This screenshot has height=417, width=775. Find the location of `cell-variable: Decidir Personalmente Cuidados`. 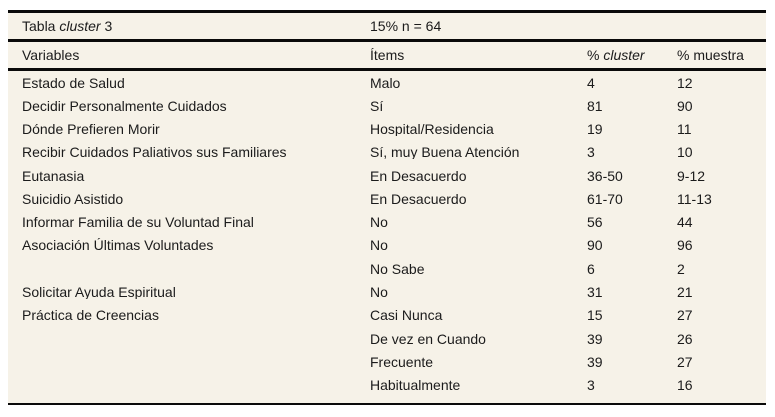

cell-variable: Decidir Personalmente Cuidados is located at coordinates (124, 105).